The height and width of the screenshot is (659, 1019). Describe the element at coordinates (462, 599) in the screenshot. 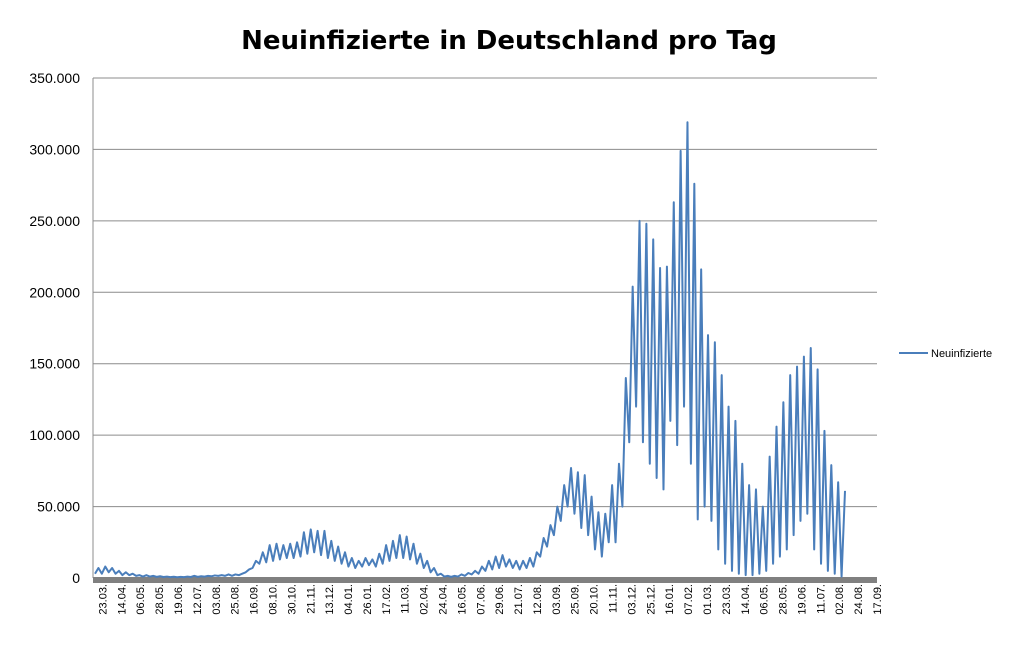

I see `x-tick-label: 16.05.` at that location.